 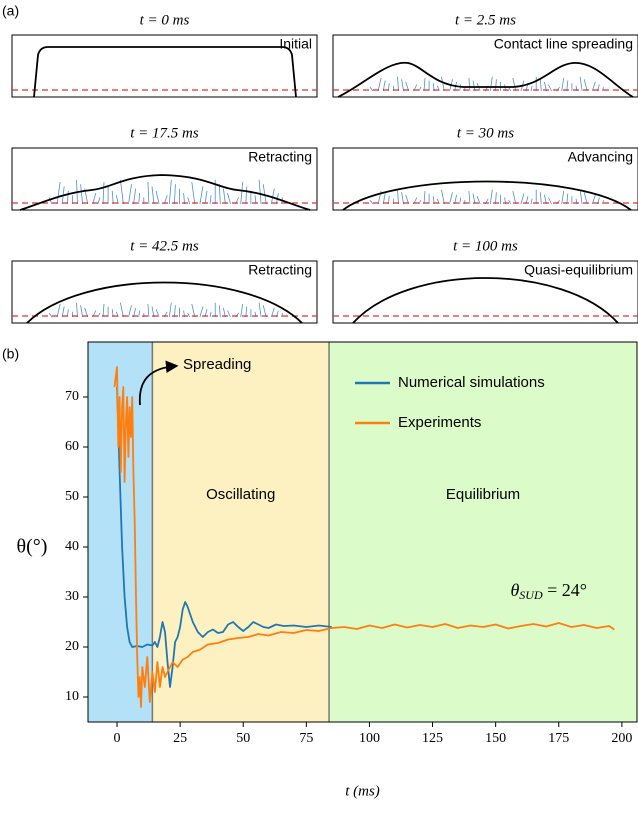 I want to click on annotation-text: = 24°, so click(x=565, y=590).